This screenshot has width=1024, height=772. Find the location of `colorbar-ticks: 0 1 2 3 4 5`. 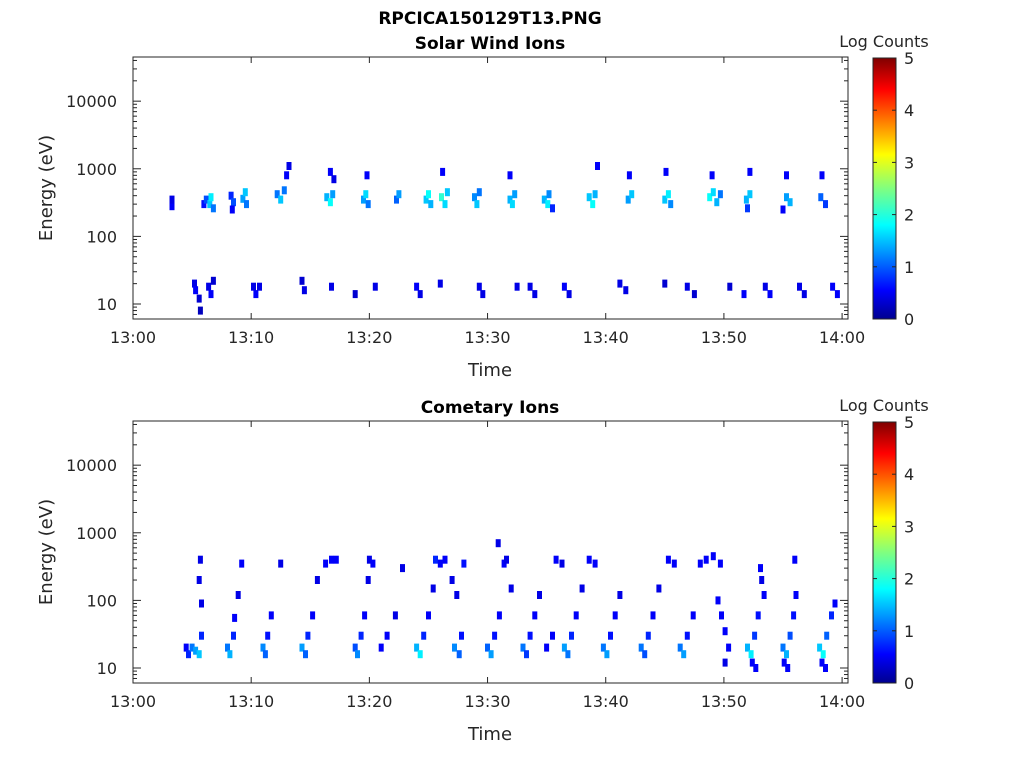

colorbar-ticks: 0 1 2 3 4 5 is located at coordinates (893, 553).